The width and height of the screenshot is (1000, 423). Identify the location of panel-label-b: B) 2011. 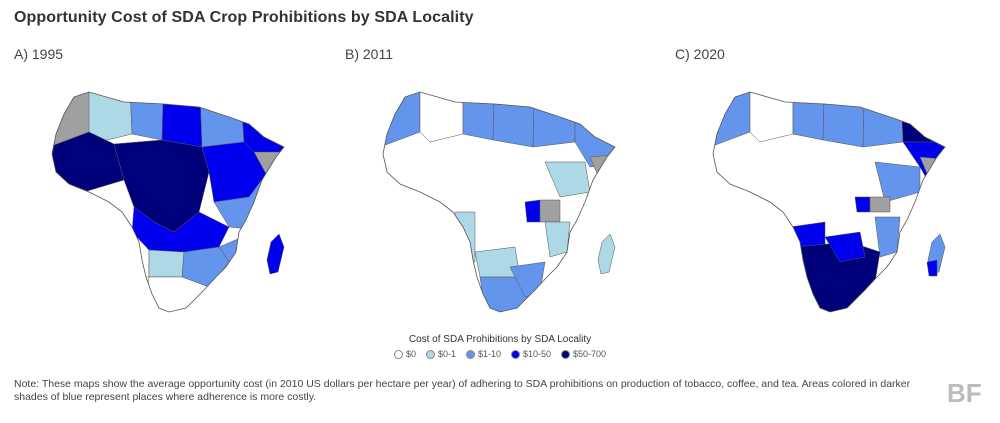
(369, 54).